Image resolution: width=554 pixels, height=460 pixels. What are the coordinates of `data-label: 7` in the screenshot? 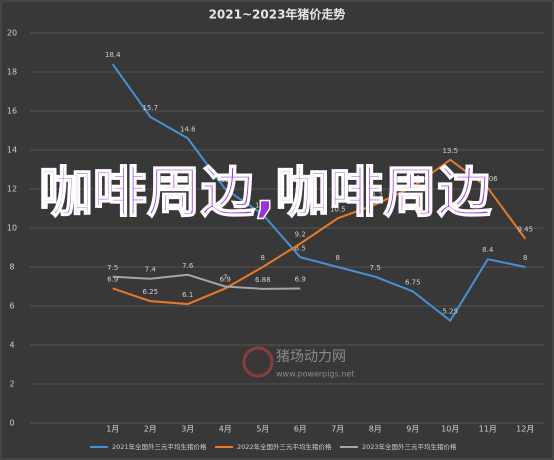 It's located at (225, 278).